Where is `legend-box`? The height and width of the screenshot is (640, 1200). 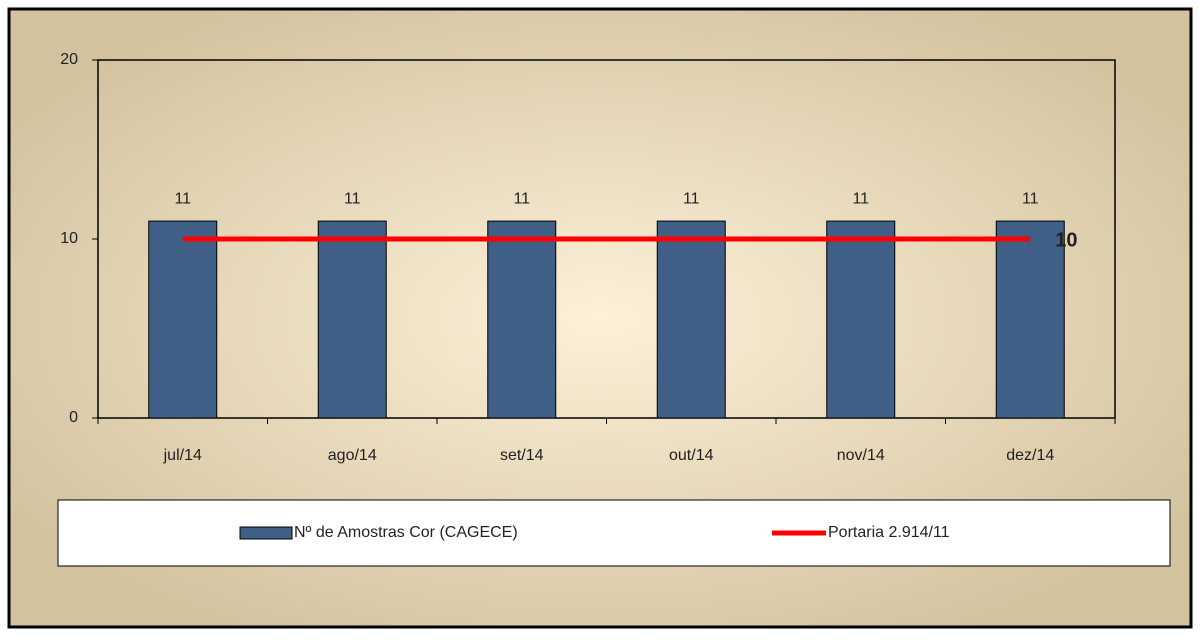 legend-box is located at coordinates (614, 533).